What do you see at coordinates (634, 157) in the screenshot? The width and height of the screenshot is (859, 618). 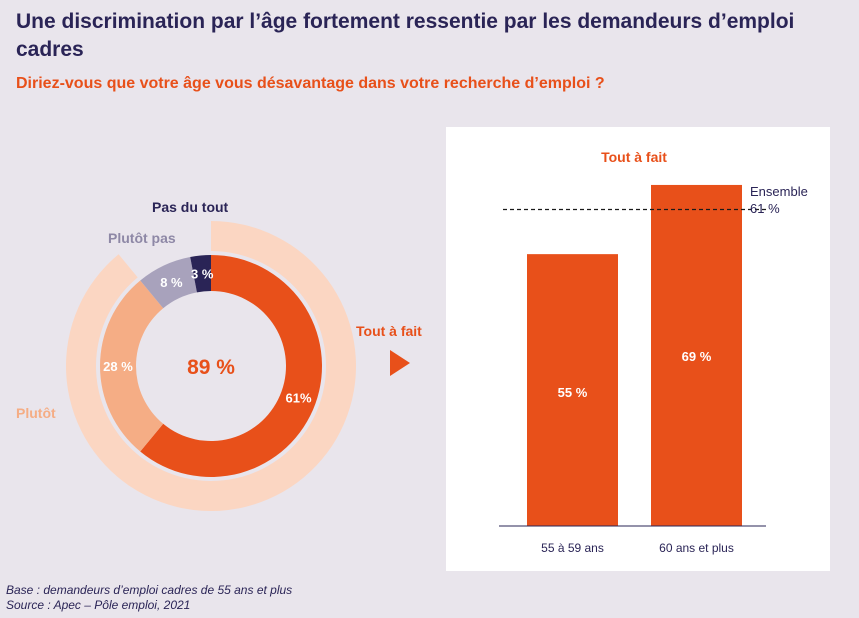 I see `bar-chart-title: Tout à fait` at bounding box center [634, 157].